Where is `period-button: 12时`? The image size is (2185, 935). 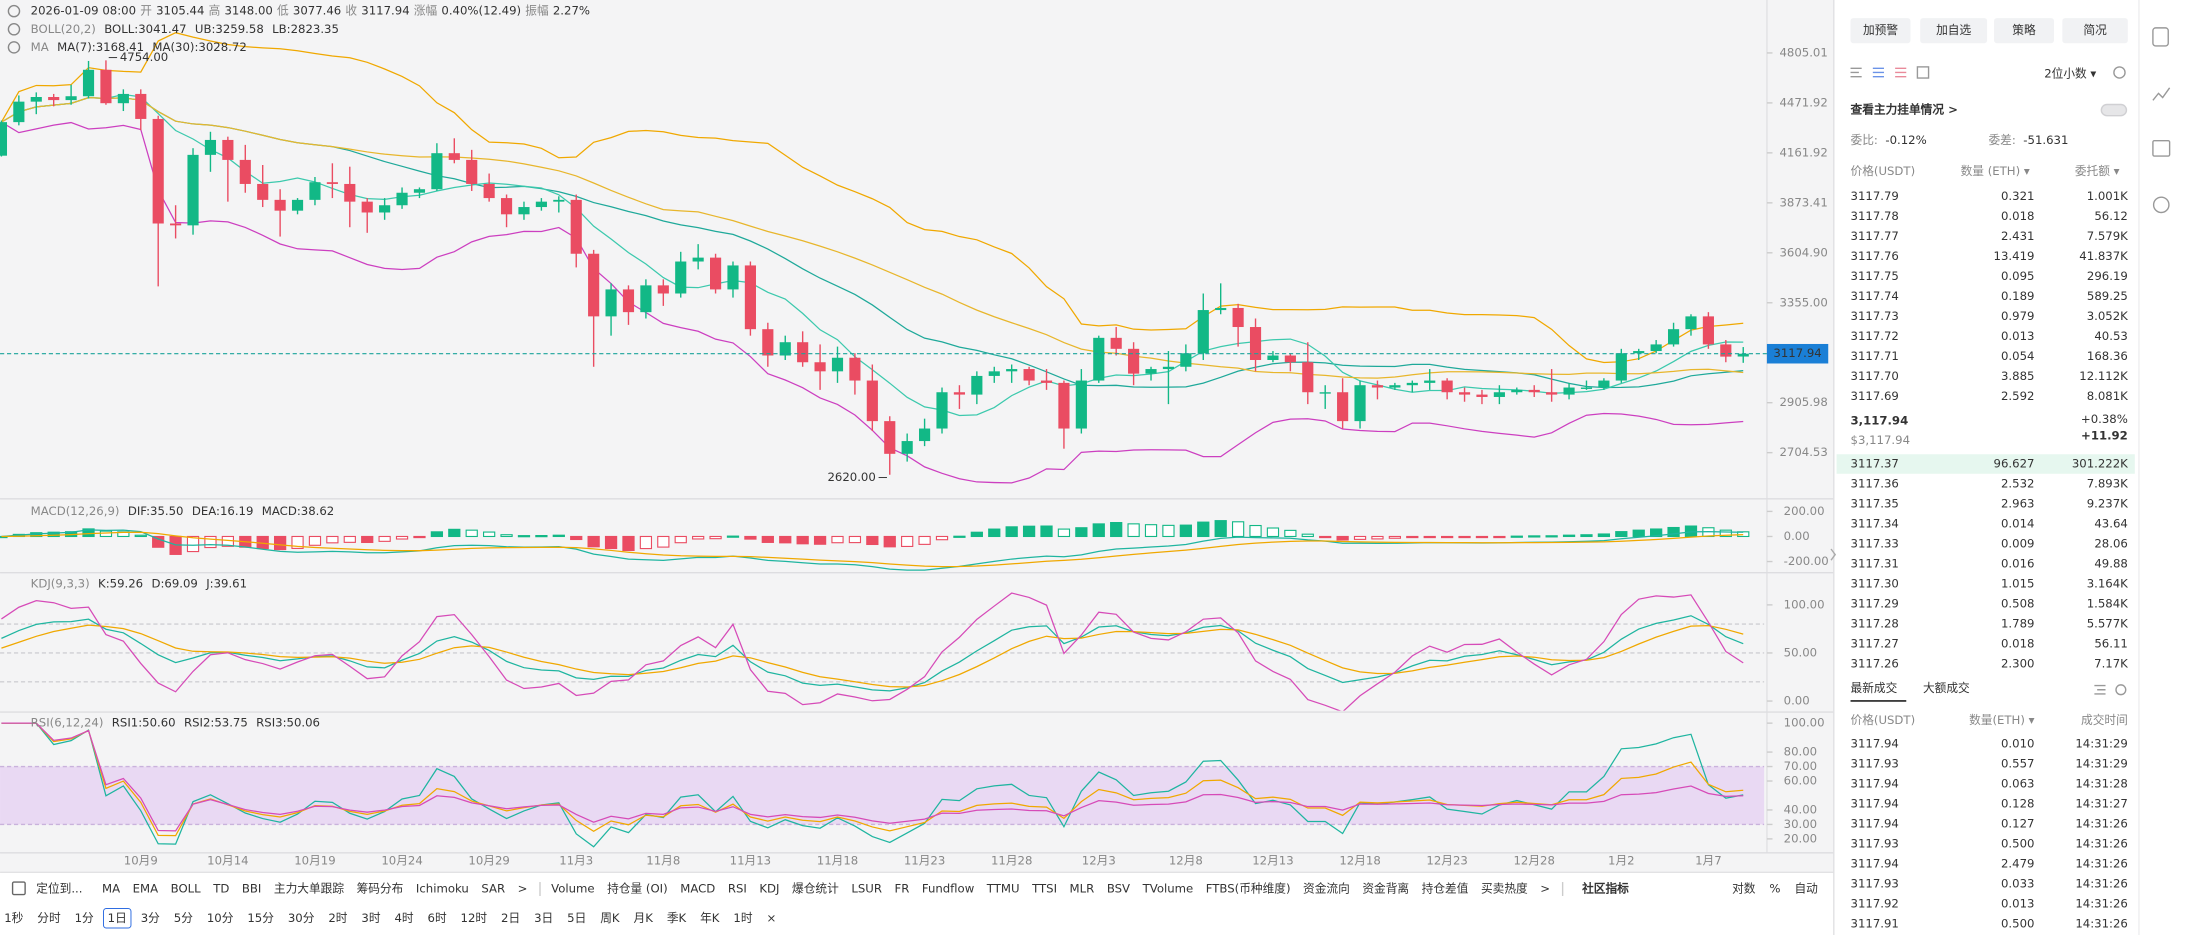 period-button: 12时 is located at coordinates (474, 918).